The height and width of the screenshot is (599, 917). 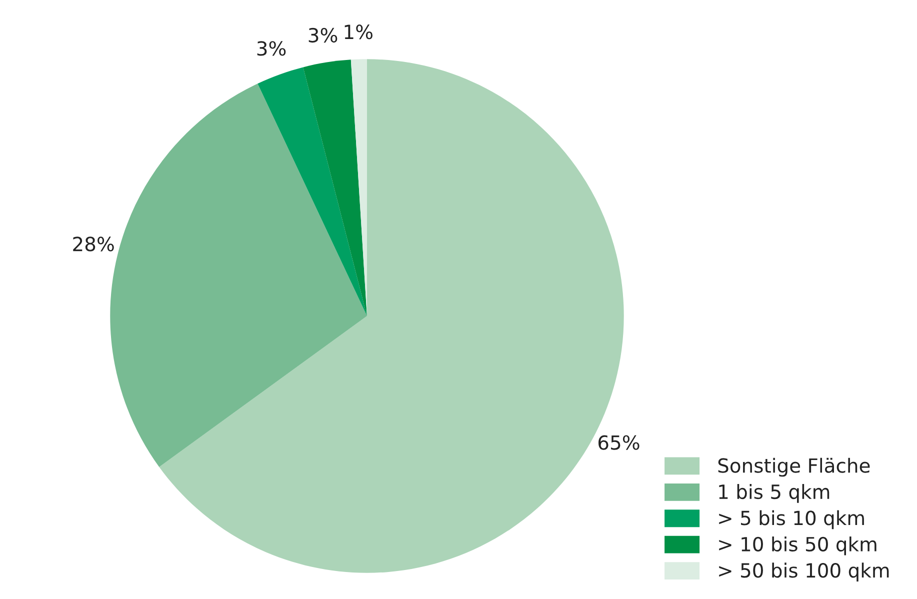 What do you see at coordinates (93, 244) in the screenshot?
I see `data-label: 28%` at bounding box center [93, 244].